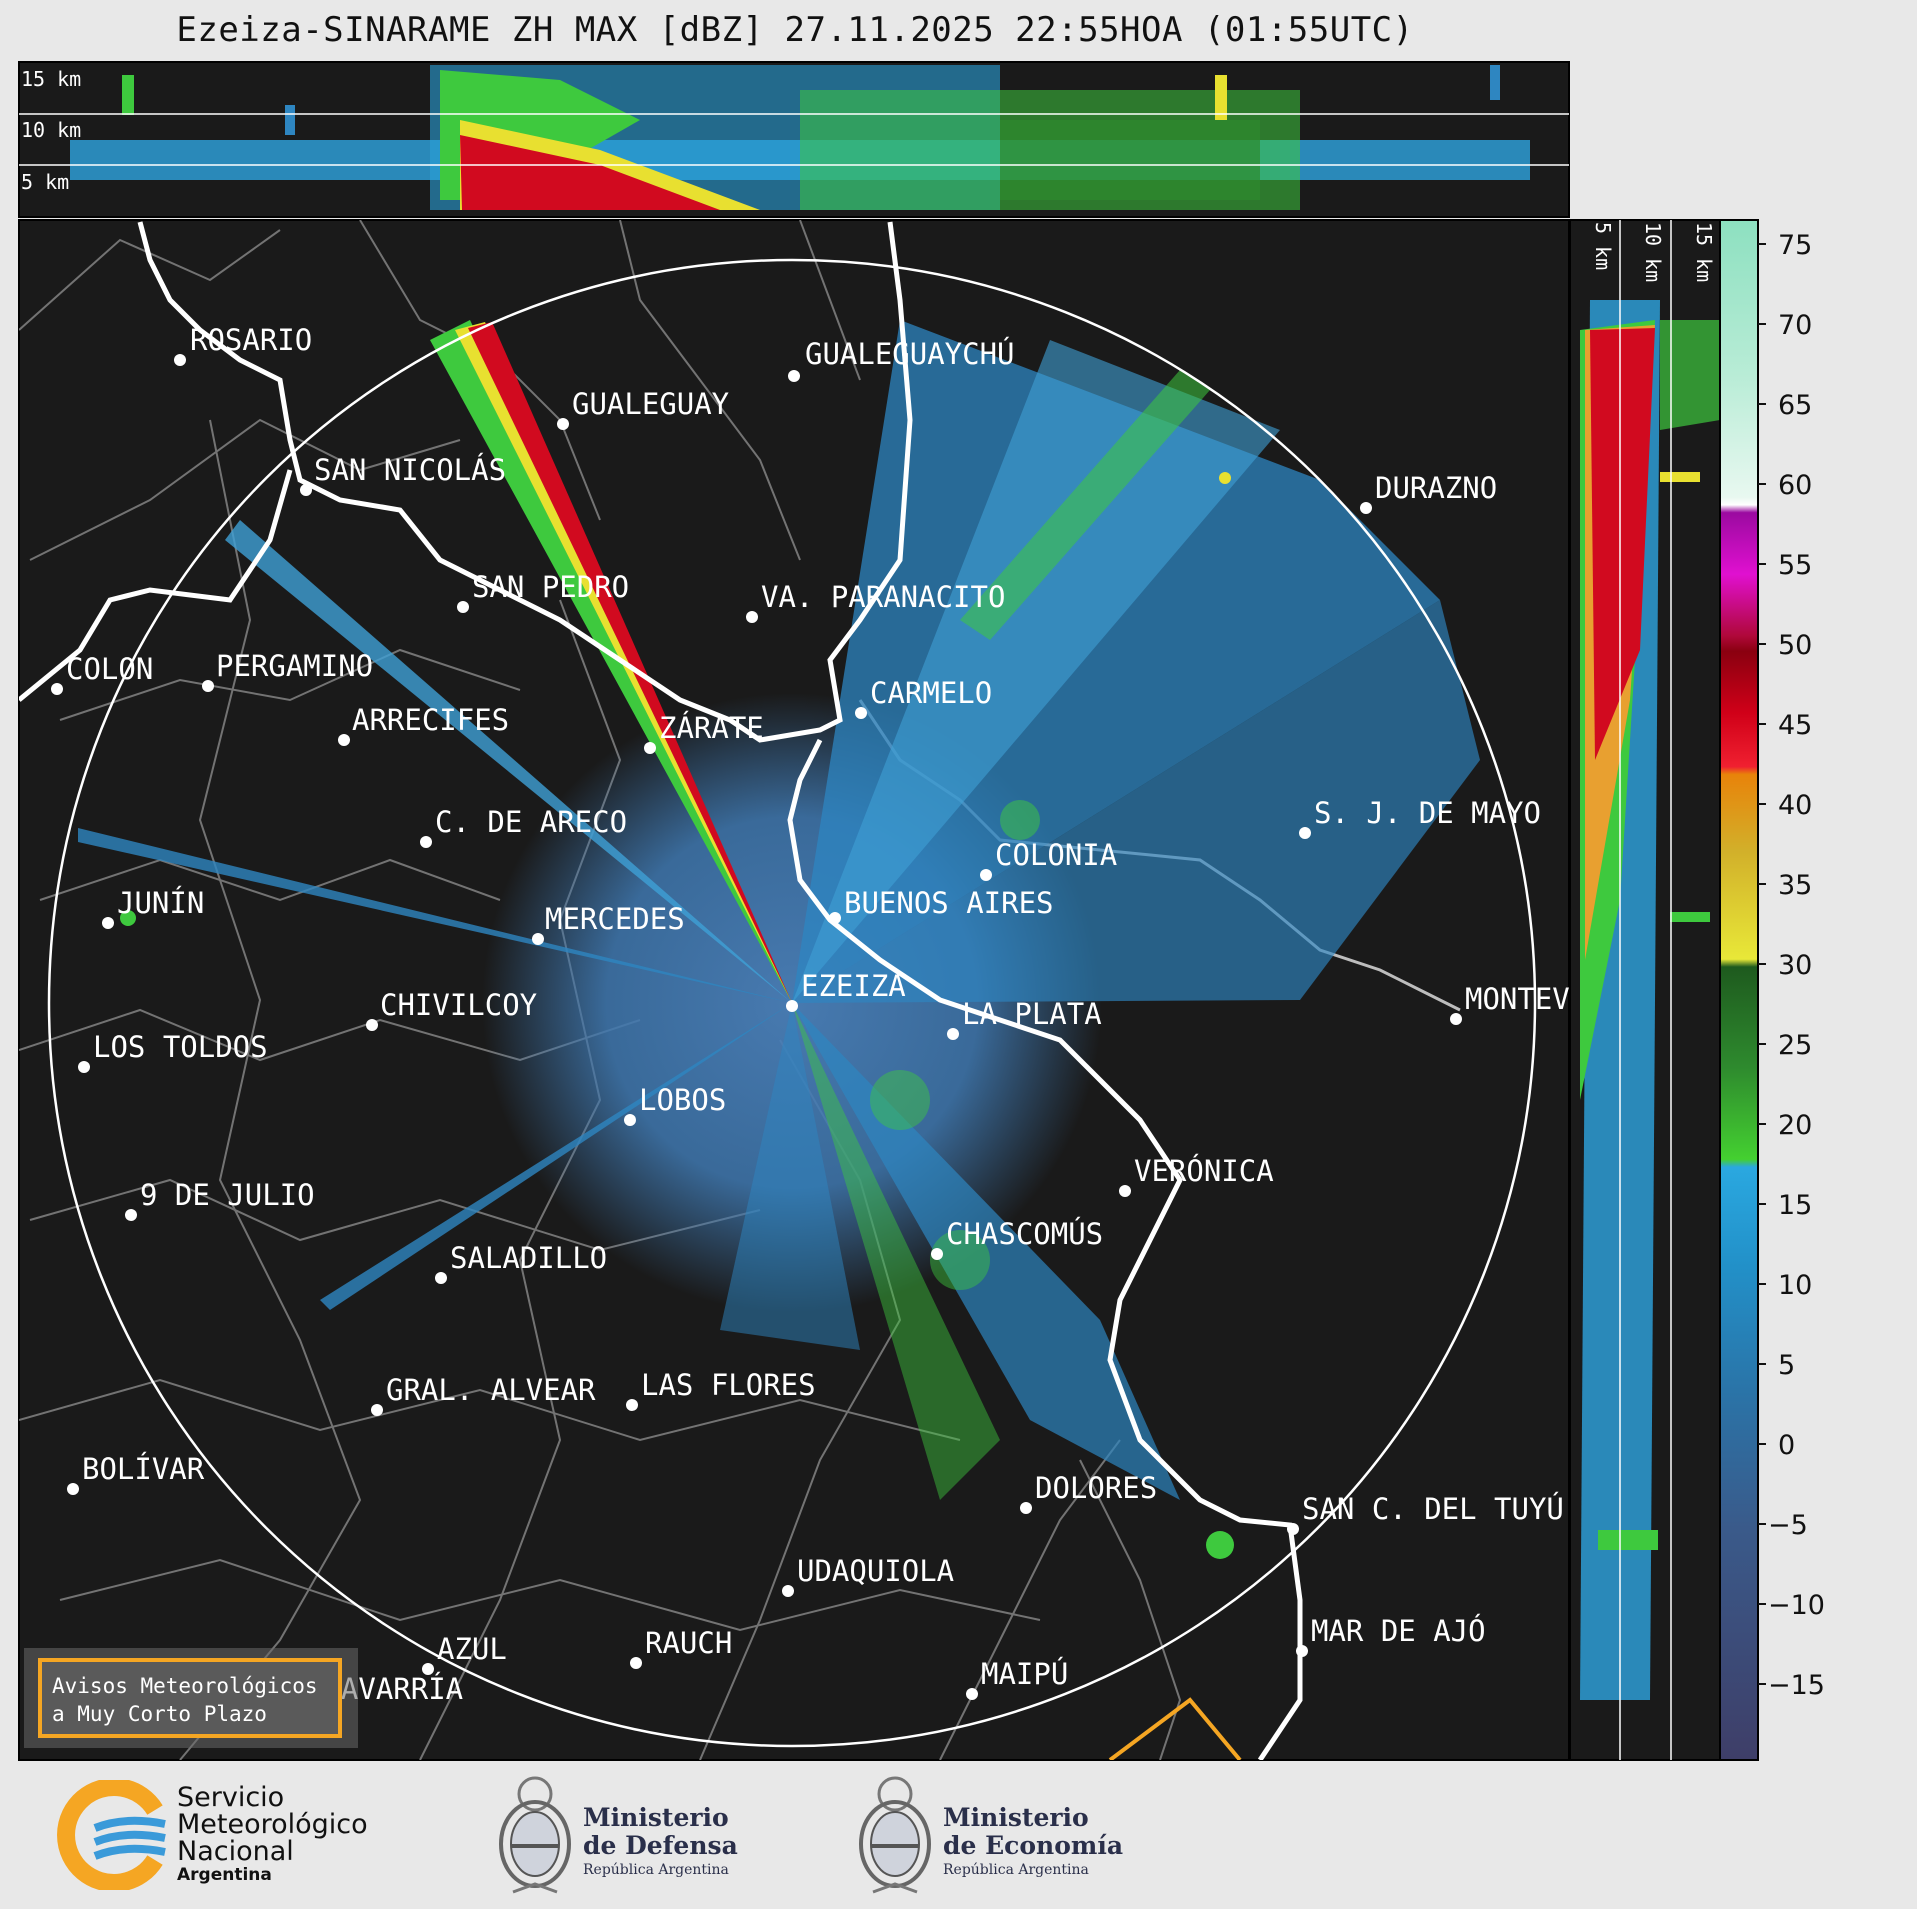  I want to click on warning-polygon, so click(1175, 1728).